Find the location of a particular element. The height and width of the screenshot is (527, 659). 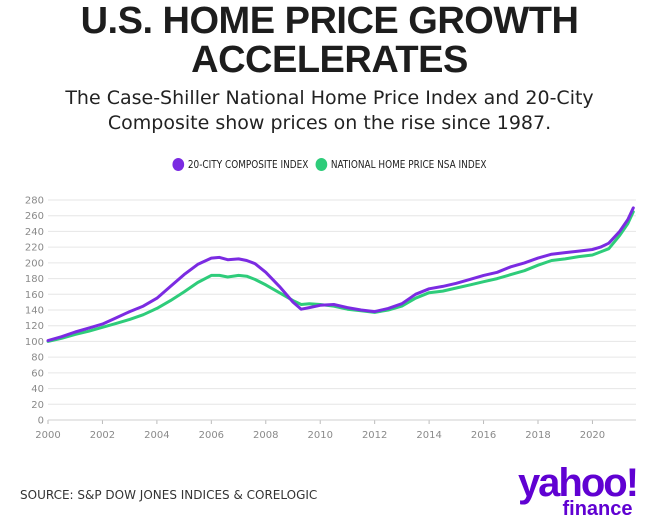

x-tick-label-2000: 2000 is located at coordinates (47, 435).